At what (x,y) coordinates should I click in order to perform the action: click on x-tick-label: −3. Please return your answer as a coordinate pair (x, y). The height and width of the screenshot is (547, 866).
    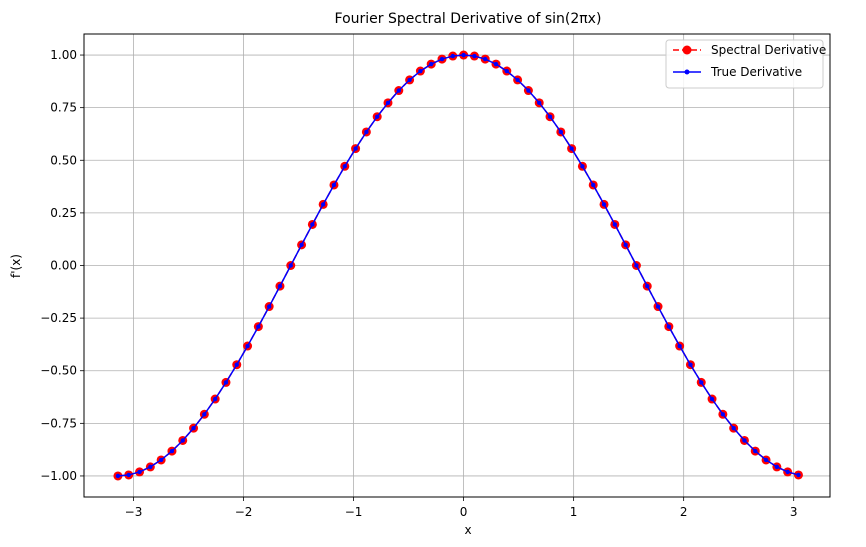
    Looking at the image, I should click on (134, 512).